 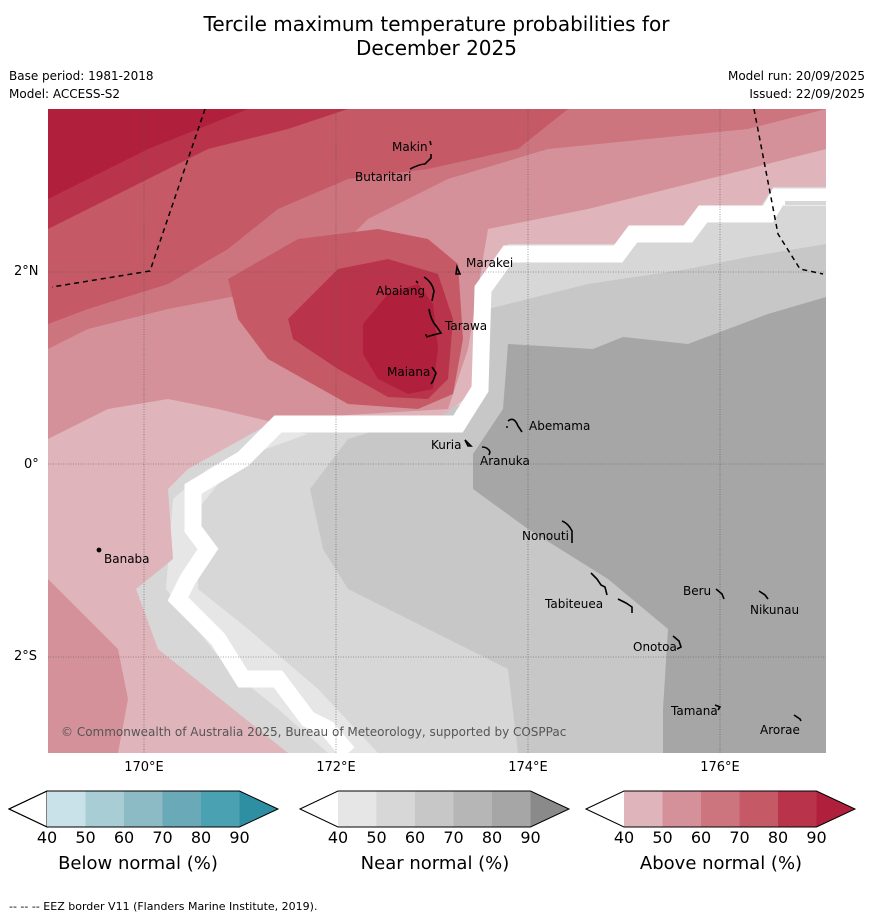 I want to click on legend-below-tick: 60, so click(x=124, y=837).